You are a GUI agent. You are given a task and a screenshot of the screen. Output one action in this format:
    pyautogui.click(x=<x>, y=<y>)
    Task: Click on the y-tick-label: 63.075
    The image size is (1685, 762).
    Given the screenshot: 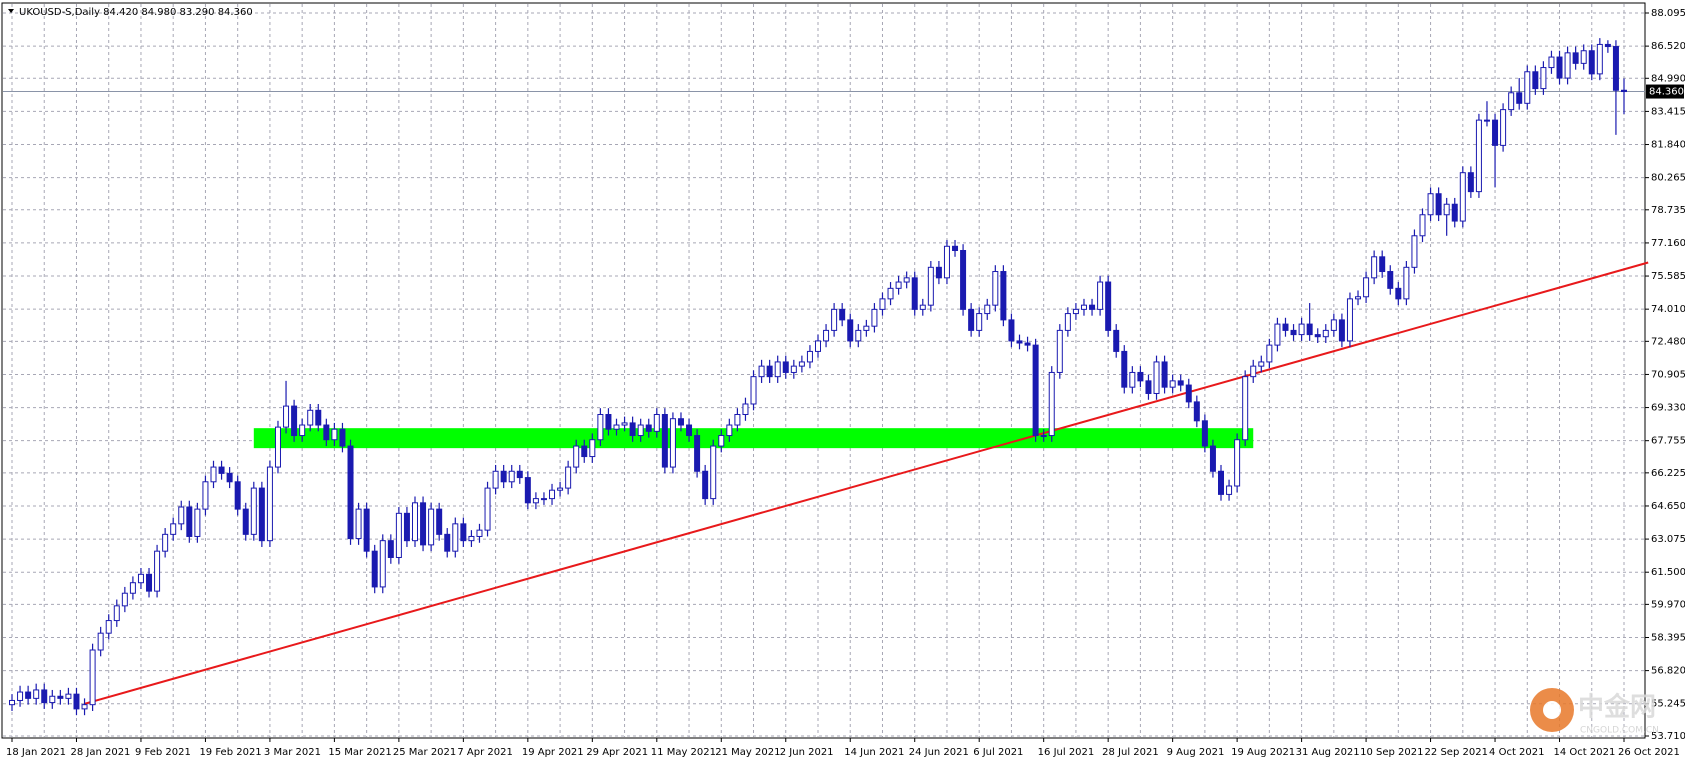 What is the action you would take?
    pyautogui.click(x=1668, y=539)
    